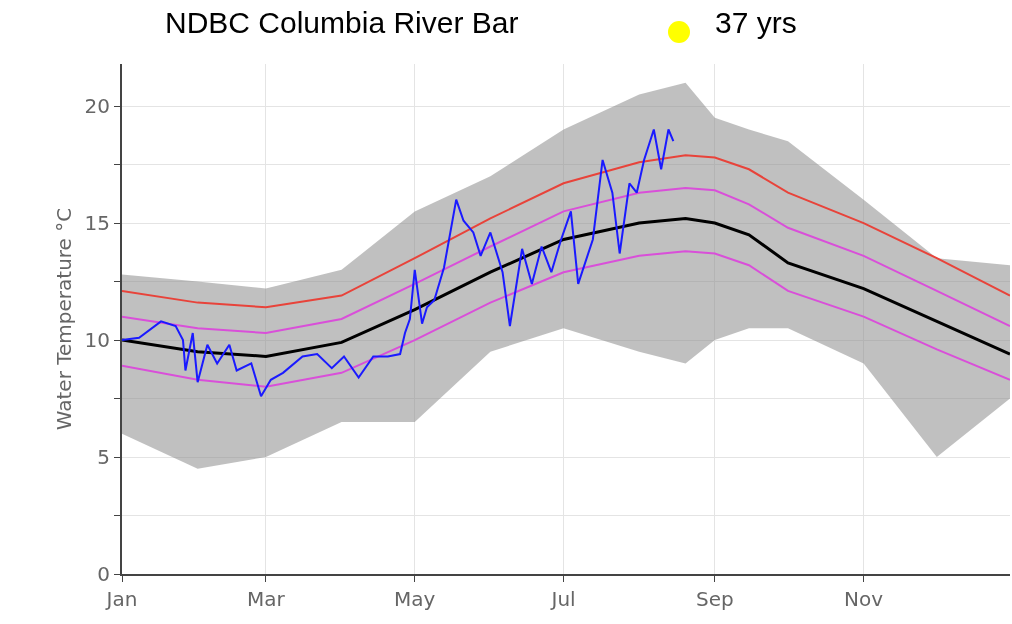 This screenshot has height=624, width=1012. Describe the element at coordinates (97, 106) in the screenshot. I see `y-tick-label: 20` at that location.